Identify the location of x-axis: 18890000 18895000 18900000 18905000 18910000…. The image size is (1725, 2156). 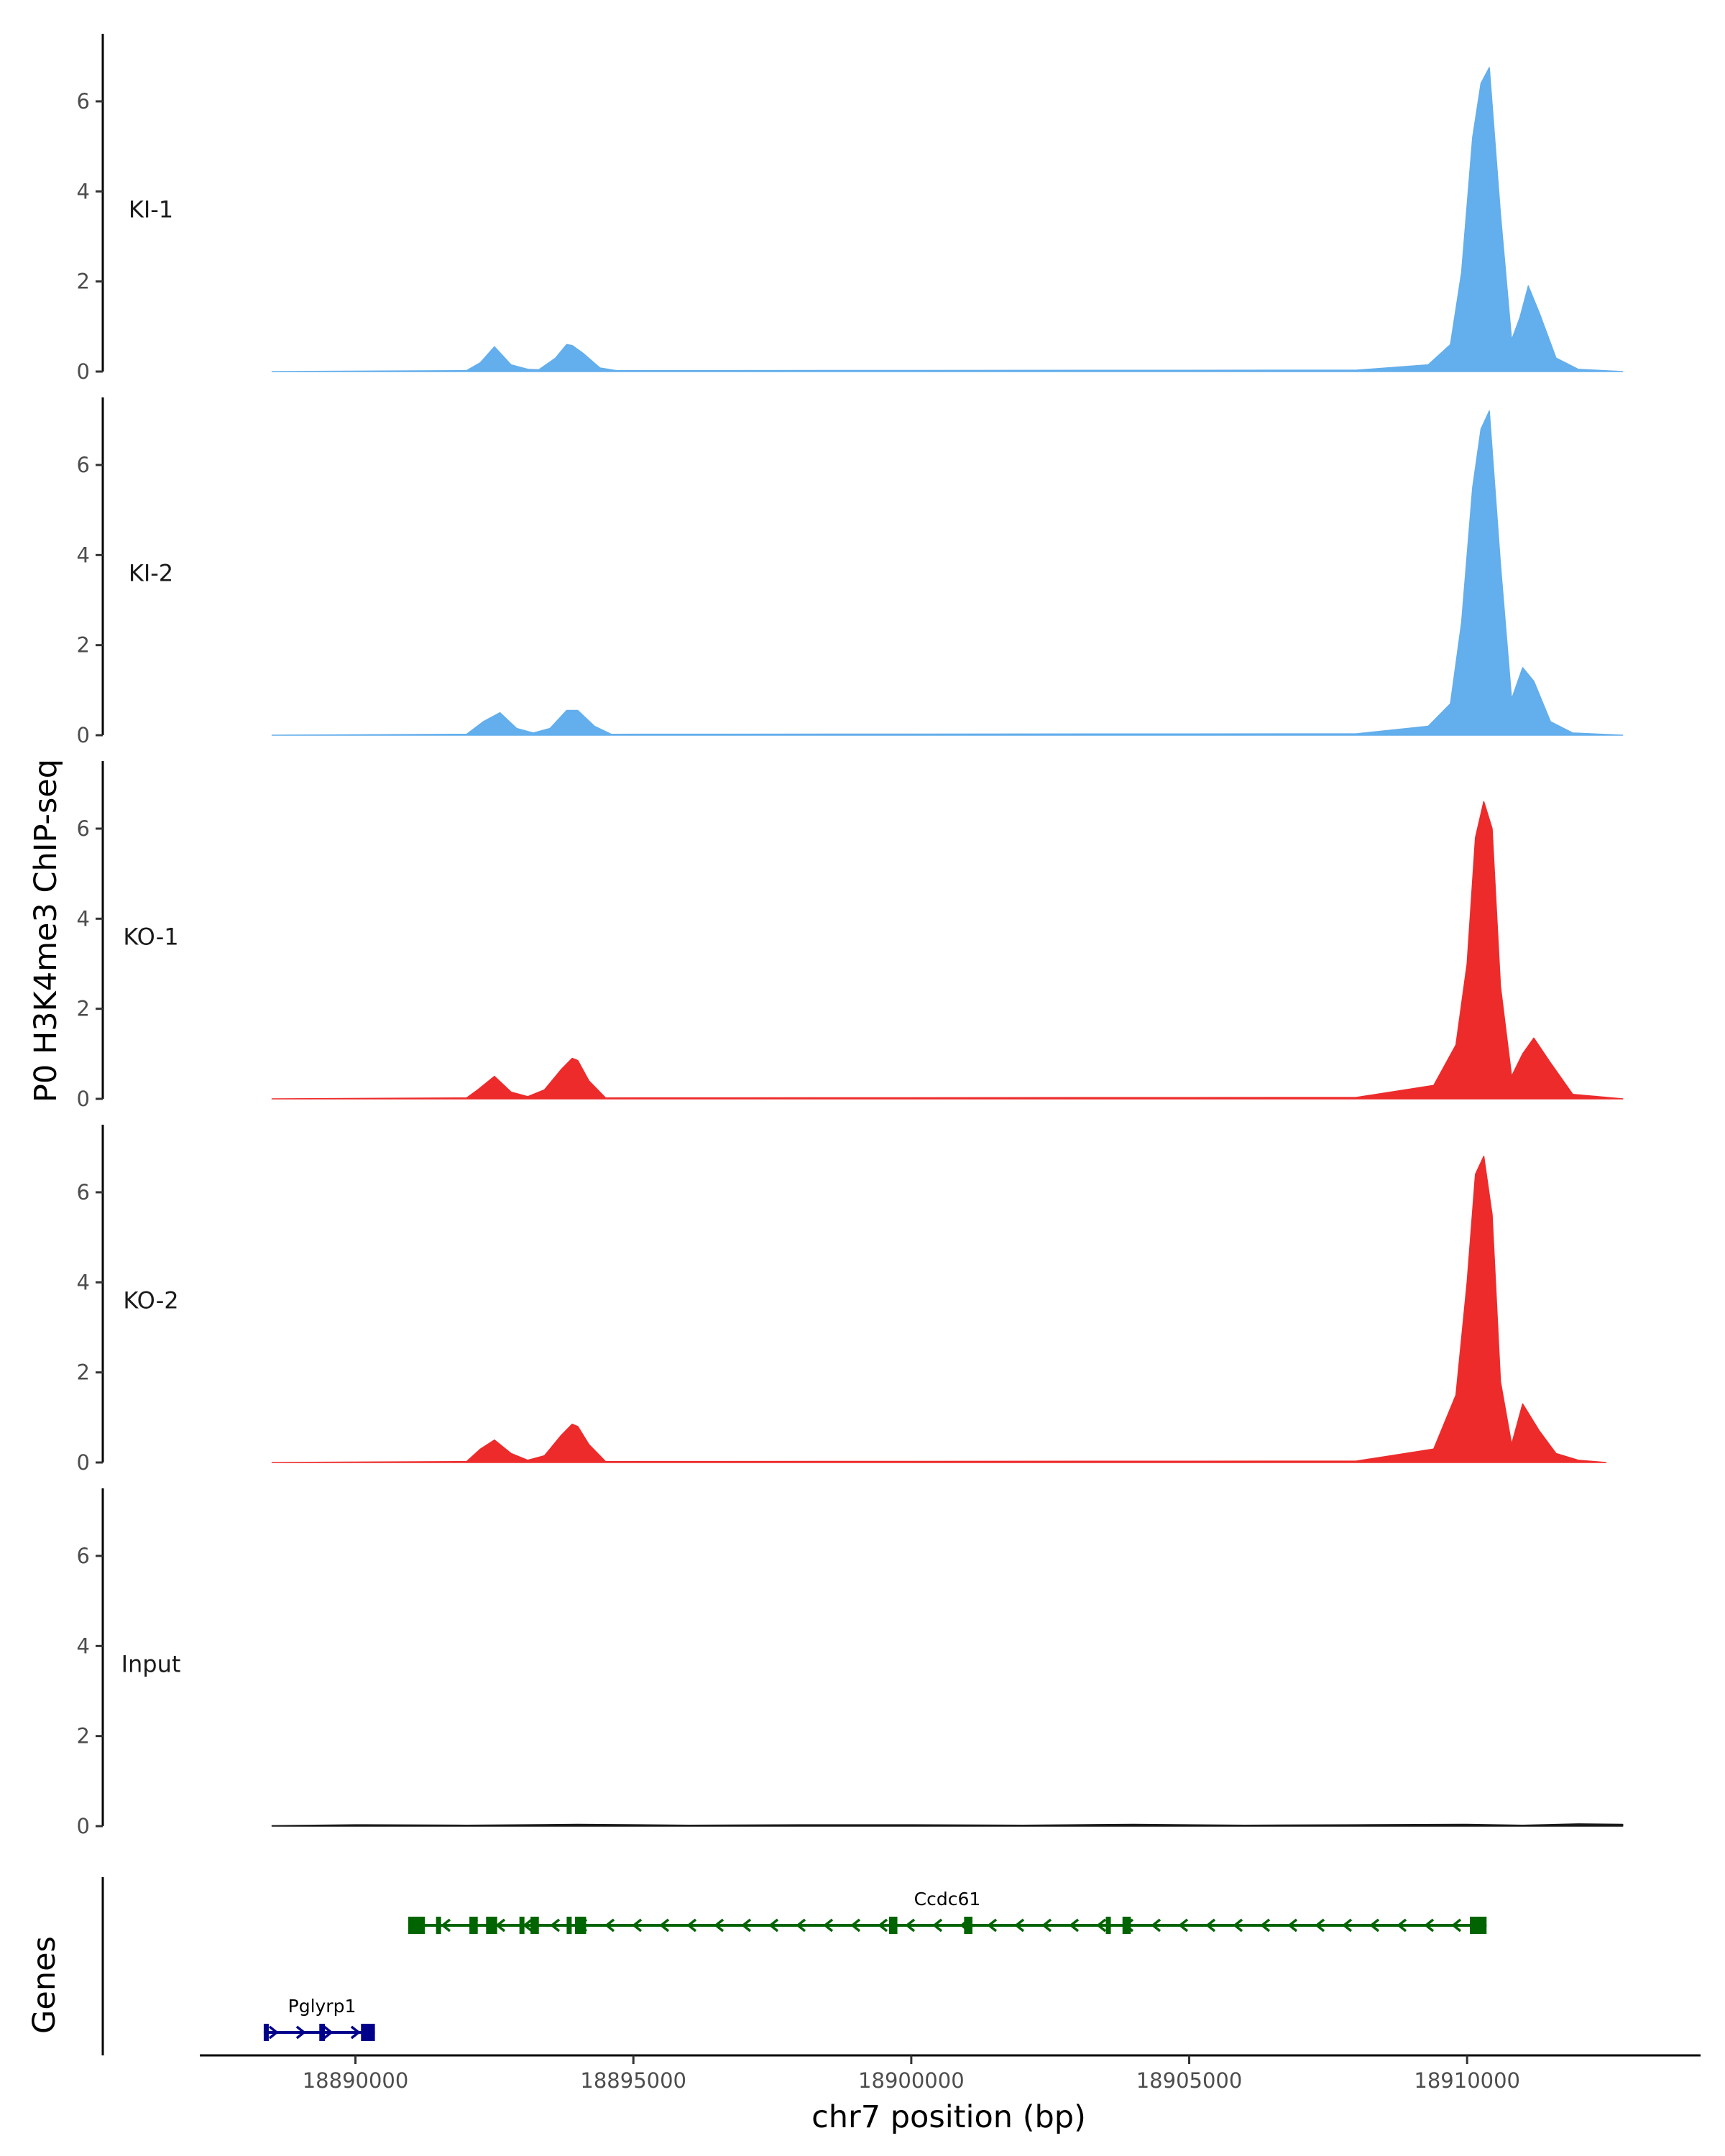
(950, 2094).